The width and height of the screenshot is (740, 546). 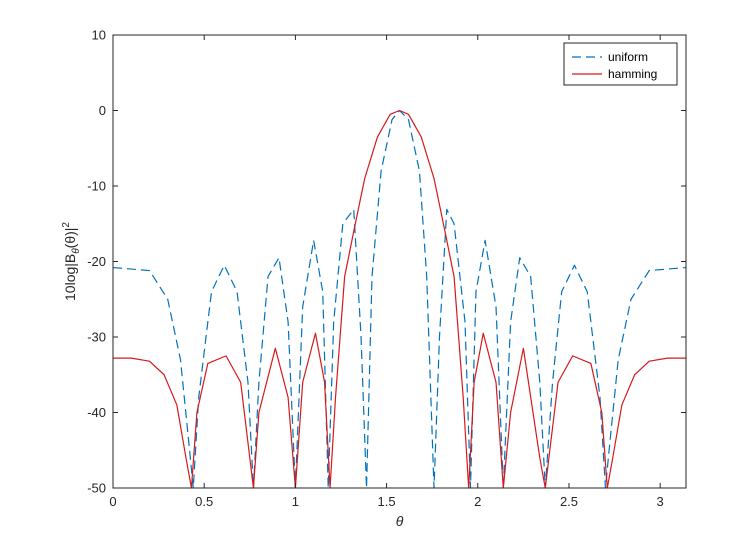 I want to click on y-axis-label: 10log|Bθ(θ)|2, so click(x=71, y=261).